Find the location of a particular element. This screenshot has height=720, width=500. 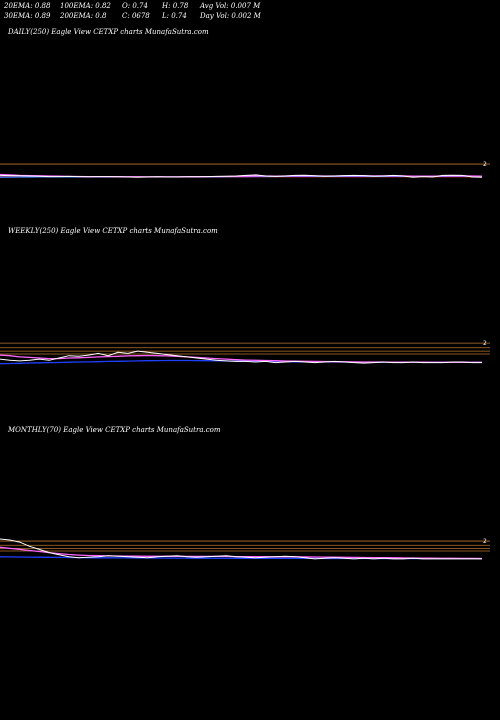

header-ema30: 30EMA: 0.89 is located at coordinates (27, 16).